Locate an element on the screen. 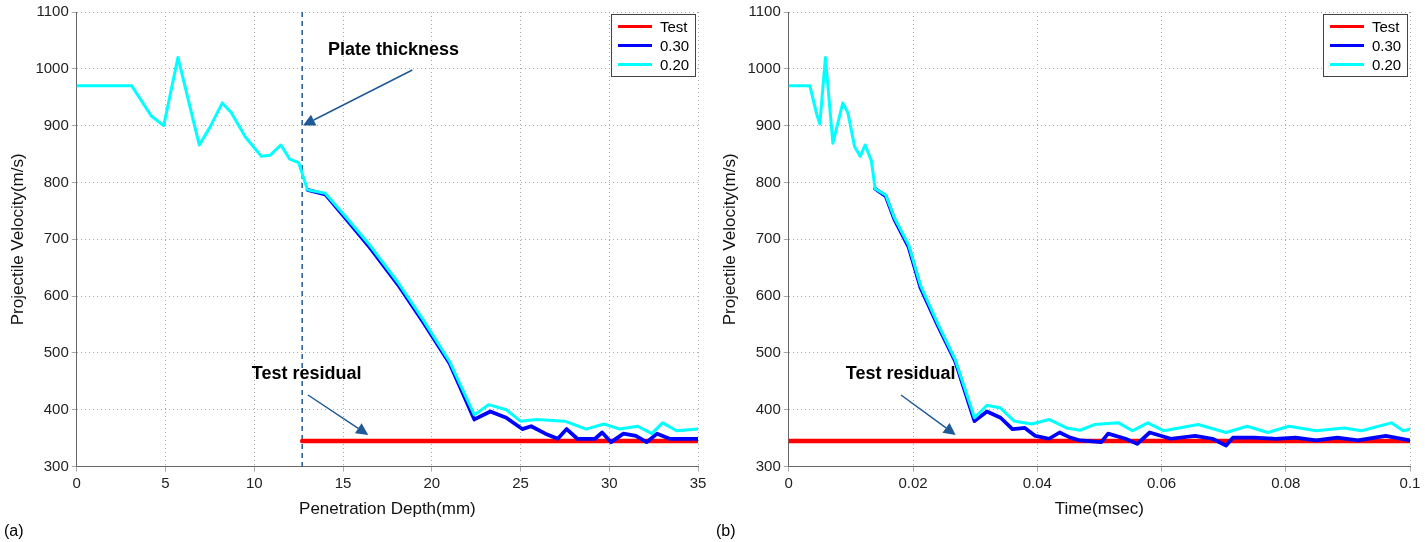  x-tick-label: 10 is located at coordinates (254, 482).